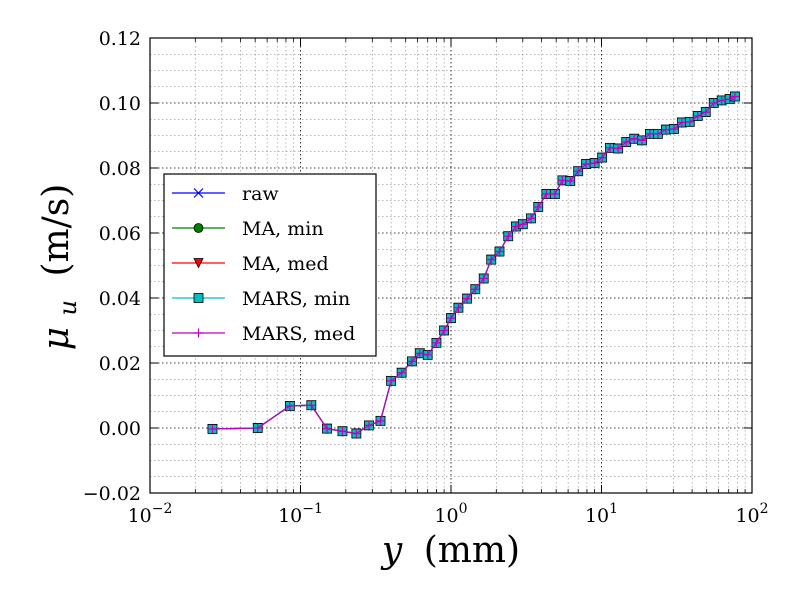 Image resolution: width=800 pixels, height=600 pixels. What do you see at coordinates (463, 509) in the screenshot?
I see `x-tick-label-exponent: 0` at bounding box center [463, 509].